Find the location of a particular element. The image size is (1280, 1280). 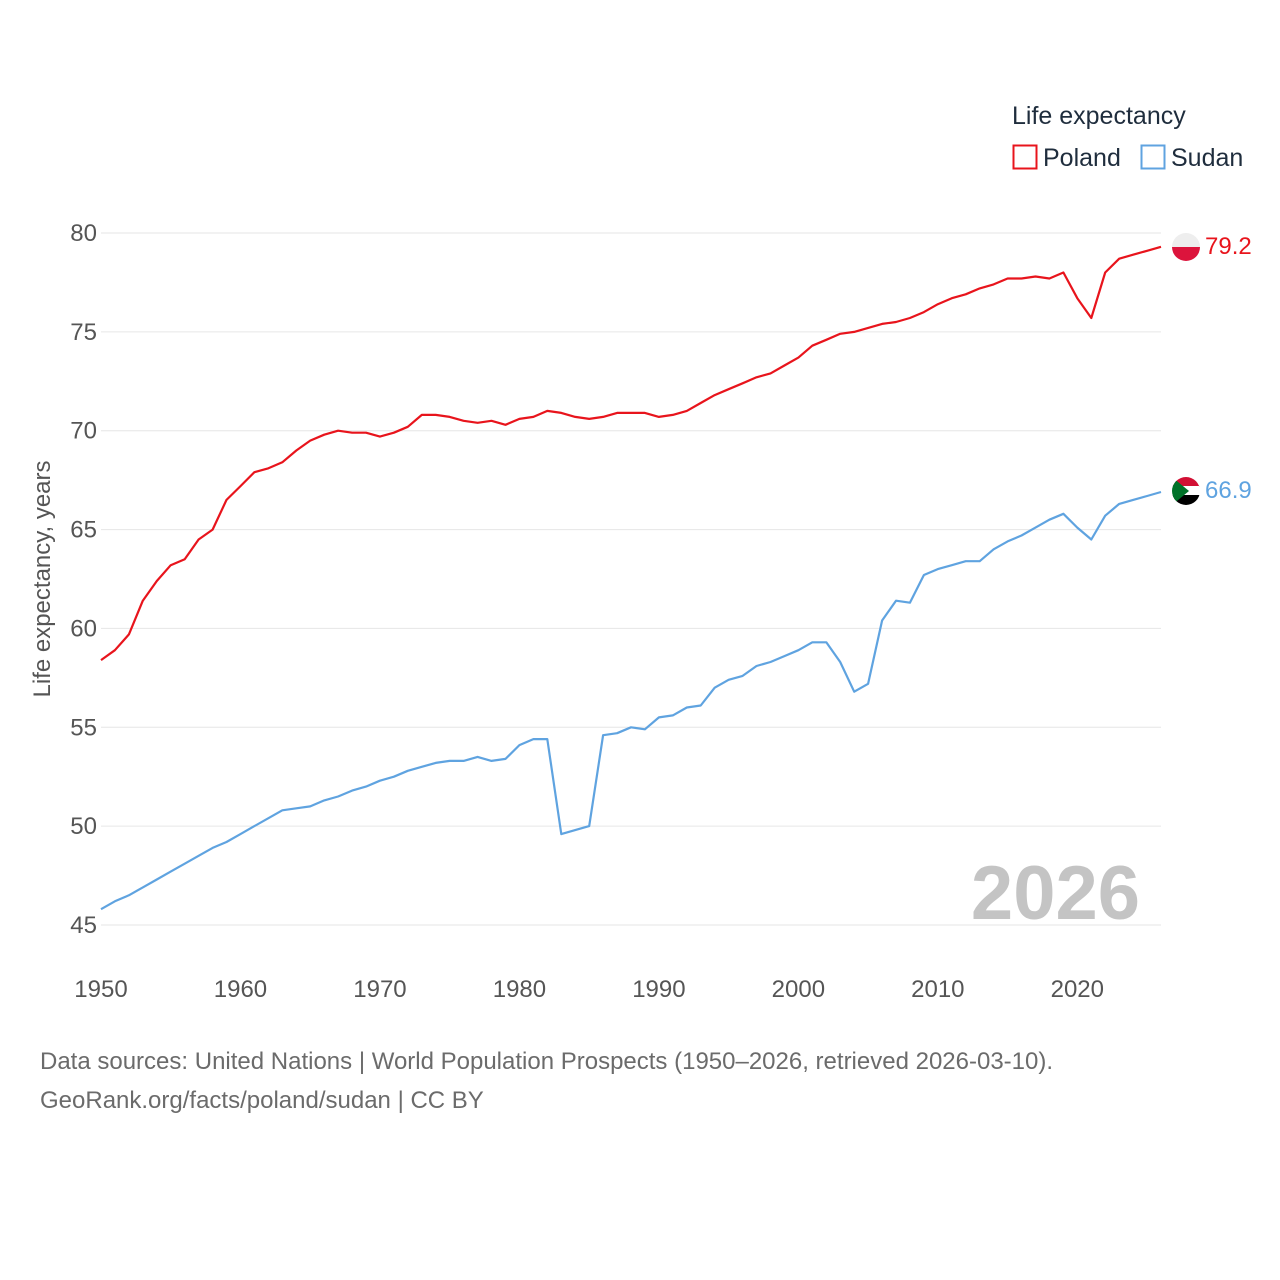

sudan-flag-icon is located at coordinates (1186, 491).